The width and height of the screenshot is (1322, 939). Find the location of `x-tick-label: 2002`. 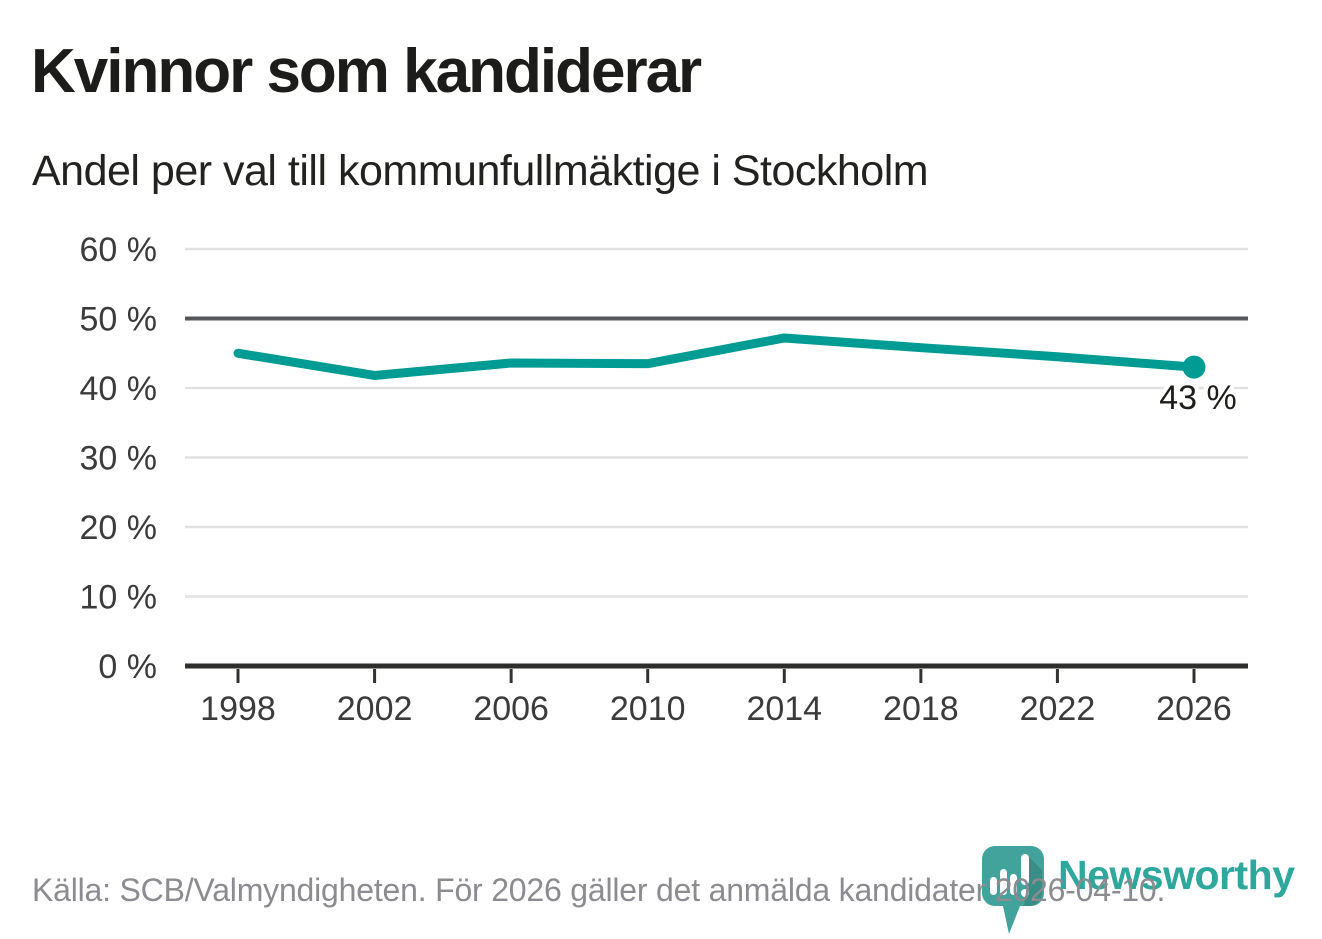

x-tick-label: 2002 is located at coordinates (375, 709).